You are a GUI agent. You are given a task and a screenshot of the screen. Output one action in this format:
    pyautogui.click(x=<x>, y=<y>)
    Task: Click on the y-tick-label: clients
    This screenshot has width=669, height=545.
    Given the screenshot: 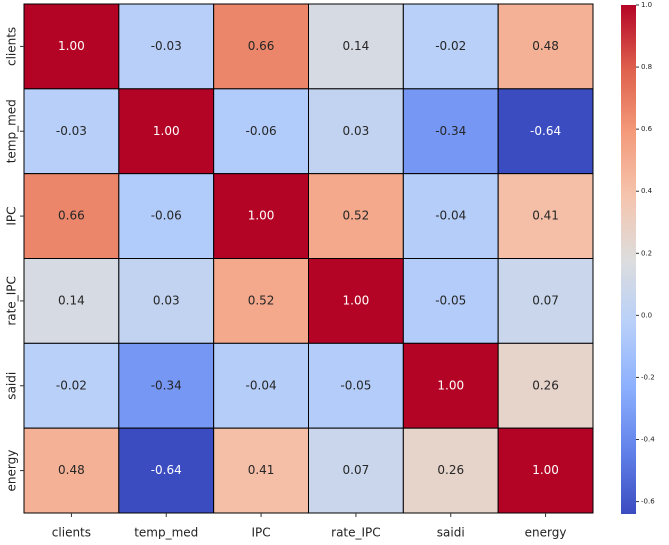 What is the action you would take?
    pyautogui.click(x=12, y=46)
    